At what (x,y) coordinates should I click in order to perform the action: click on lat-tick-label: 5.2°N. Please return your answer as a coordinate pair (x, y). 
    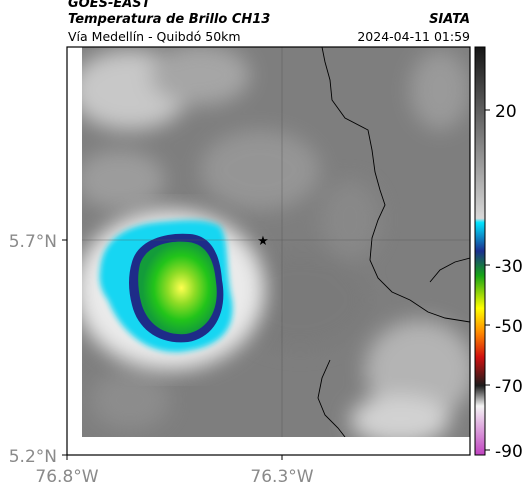
    Looking at the image, I should click on (33, 457).